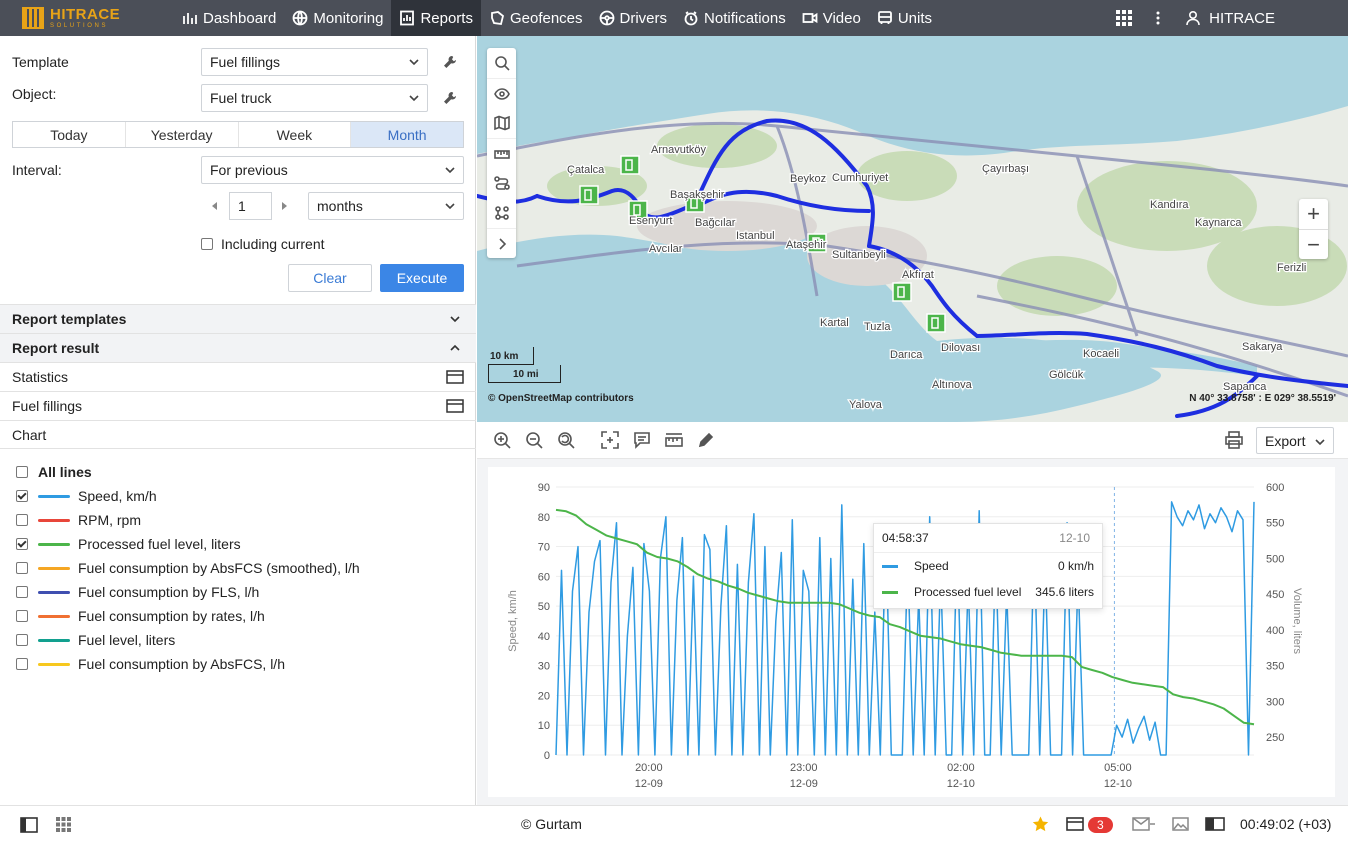 The image size is (1348, 842). What do you see at coordinates (561, 398) in the screenshot?
I see `map-attribution: © OpenStreetMap contributors` at bounding box center [561, 398].